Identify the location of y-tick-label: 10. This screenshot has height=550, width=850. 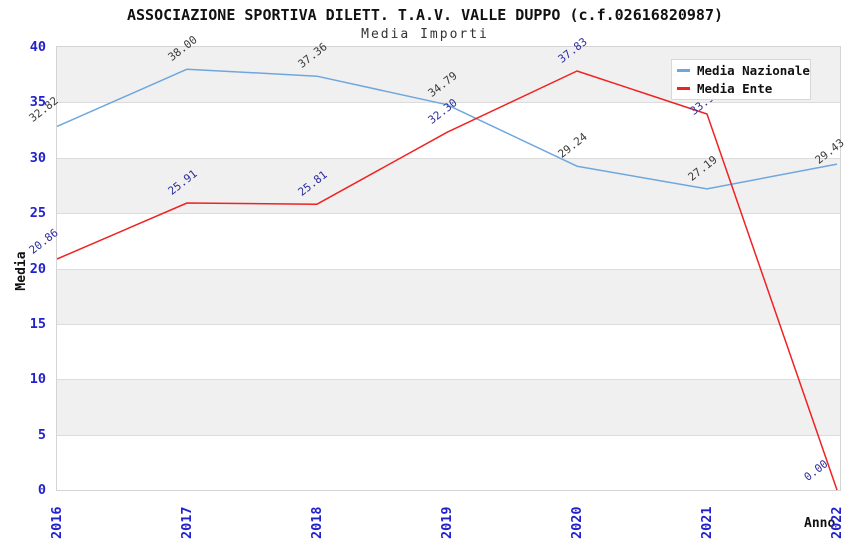
(37, 379).